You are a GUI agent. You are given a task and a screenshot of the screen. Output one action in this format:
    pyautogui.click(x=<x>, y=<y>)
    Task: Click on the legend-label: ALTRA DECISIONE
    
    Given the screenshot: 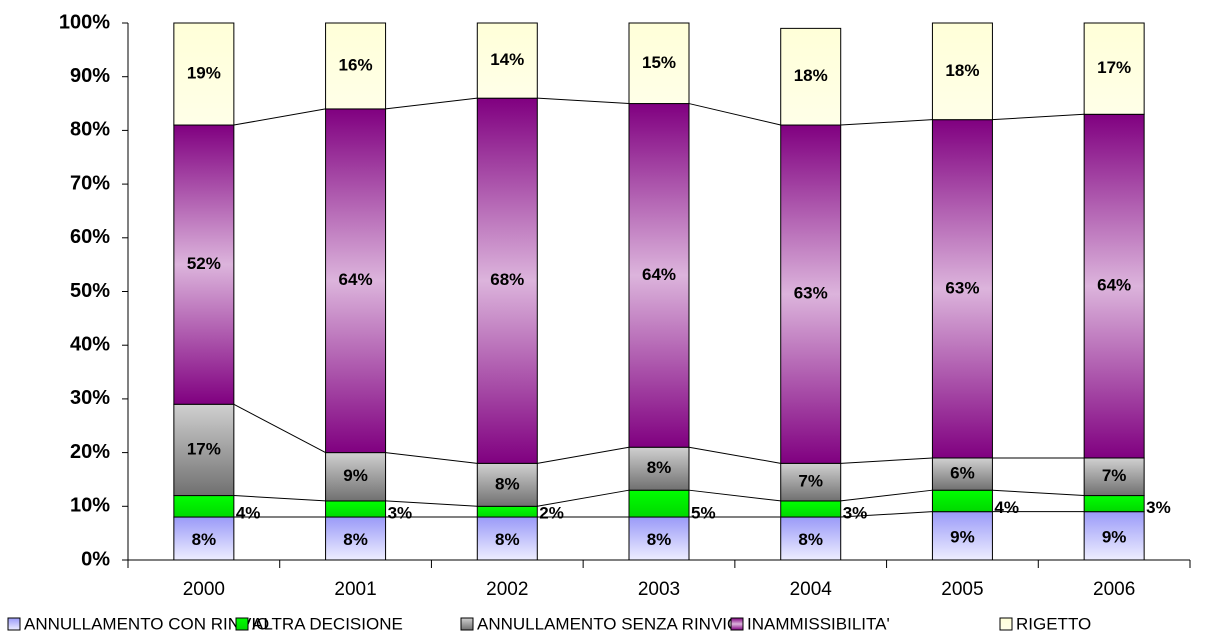 What is the action you would take?
    pyautogui.click(x=327, y=623)
    